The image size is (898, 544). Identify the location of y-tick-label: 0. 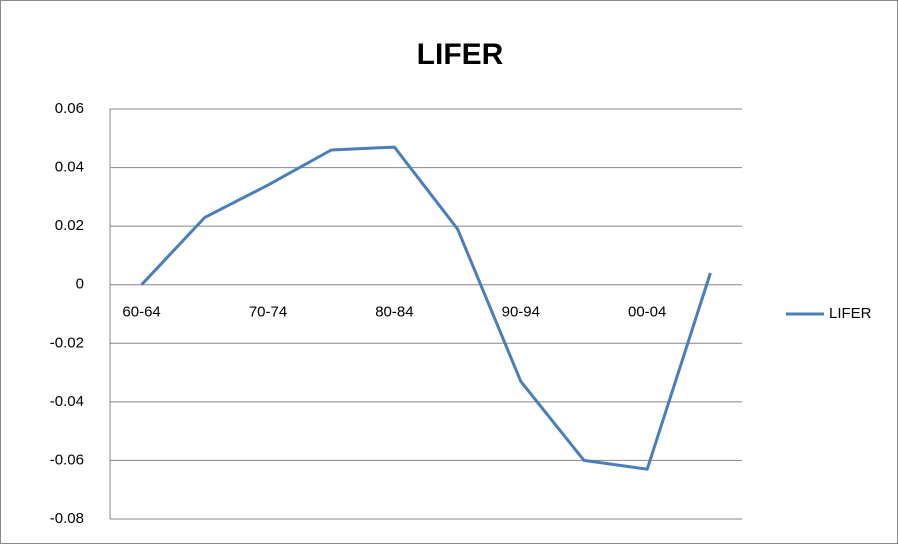
(80, 284).